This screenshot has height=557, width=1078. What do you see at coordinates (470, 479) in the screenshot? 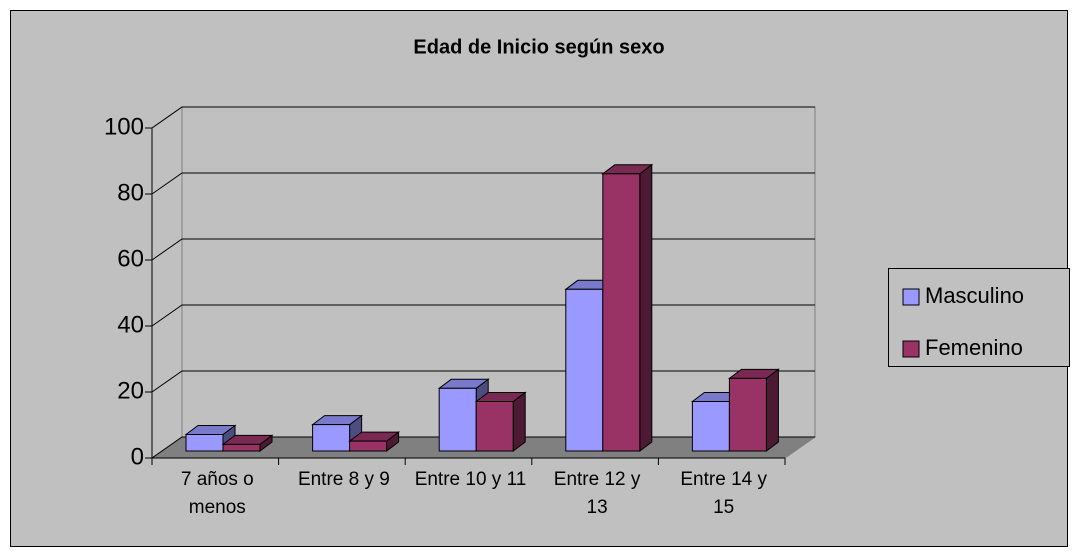
I see `x-tick-label: Entre 10 y 11` at bounding box center [470, 479].